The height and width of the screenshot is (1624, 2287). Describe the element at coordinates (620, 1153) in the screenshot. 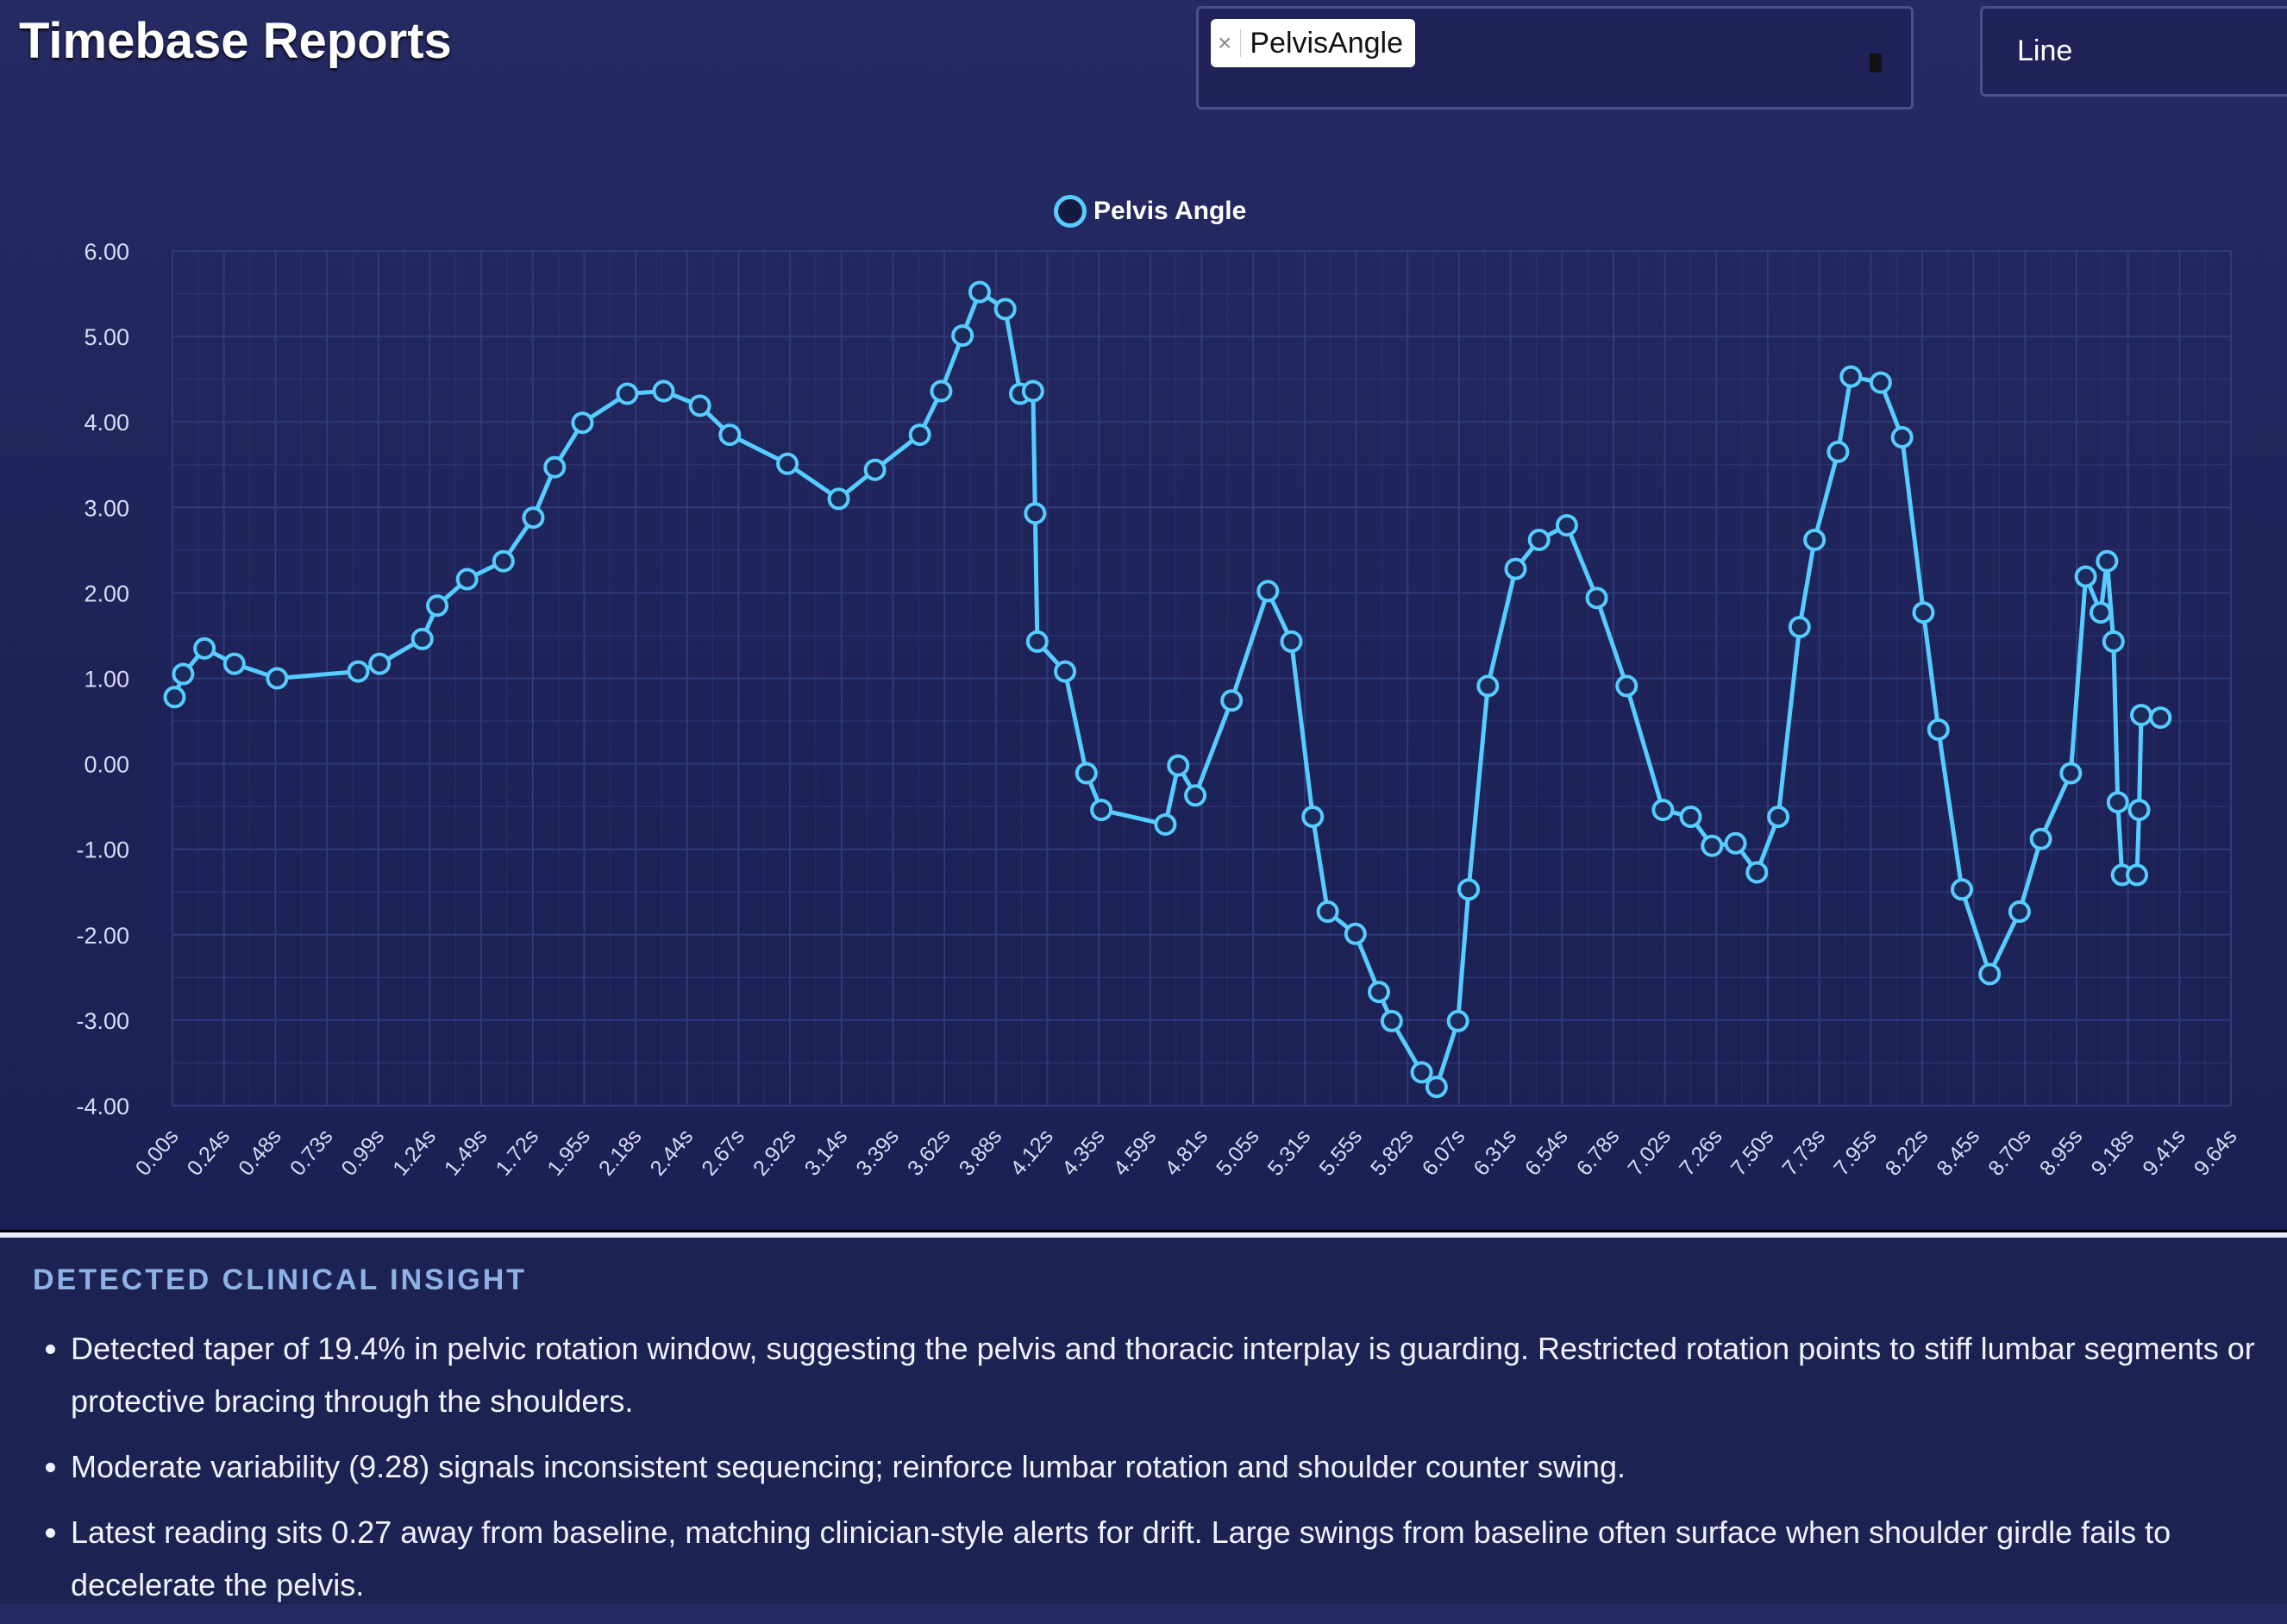

I see `x-tick-label: 2.18s` at that location.